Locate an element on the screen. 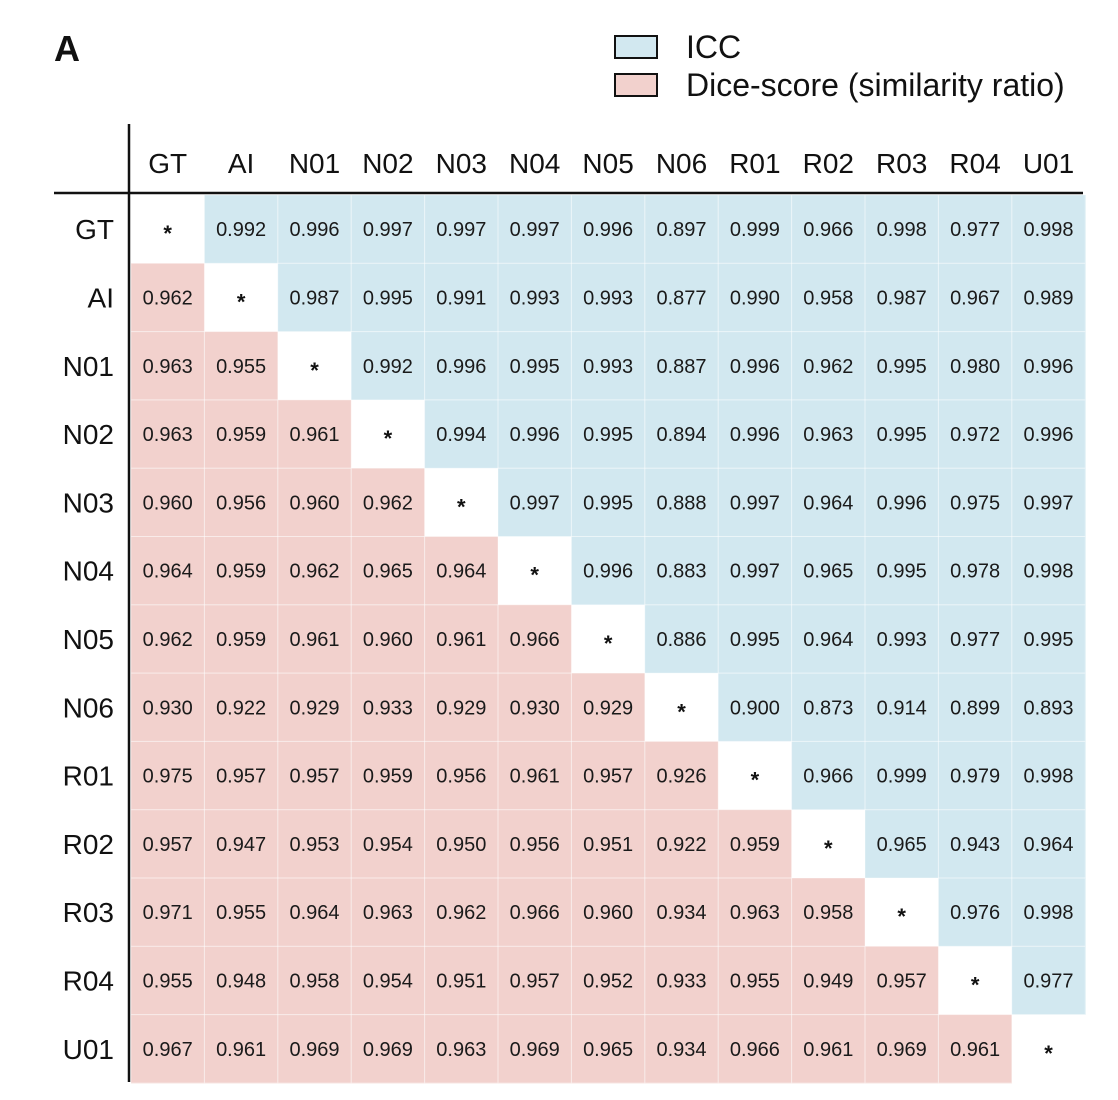  icc-value-label: 0.893 is located at coordinates (1048, 708).